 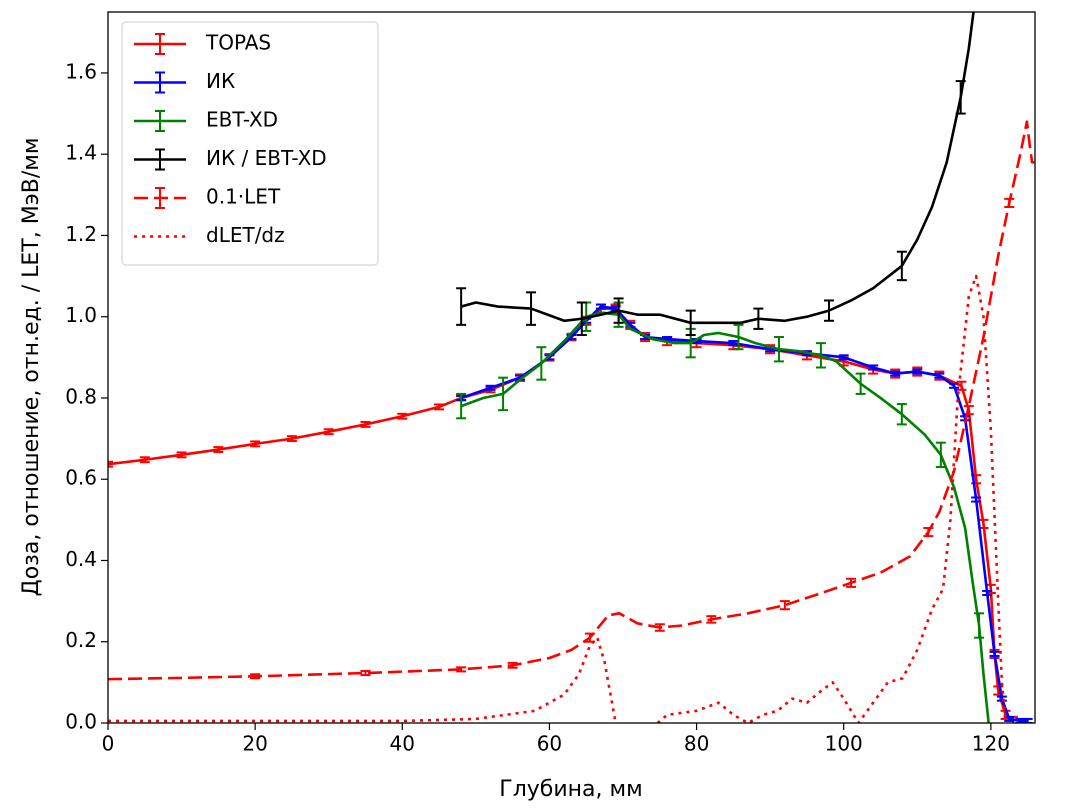 What do you see at coordinates (81, 478) in the screenshot?
I see `y-tick-label: 0.6` at bounding box center [81, 478].